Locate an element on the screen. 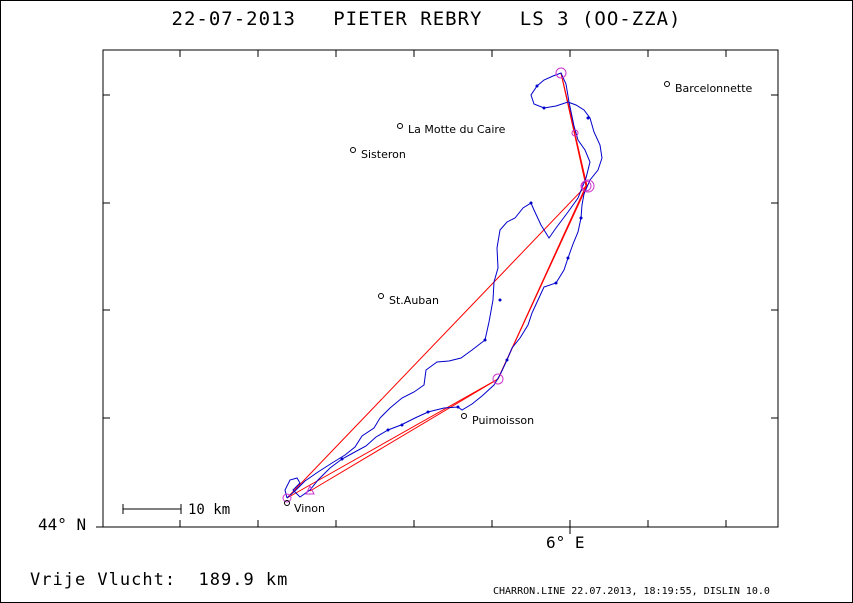  place-marker-sisteron is located at coordinates (353, 150).